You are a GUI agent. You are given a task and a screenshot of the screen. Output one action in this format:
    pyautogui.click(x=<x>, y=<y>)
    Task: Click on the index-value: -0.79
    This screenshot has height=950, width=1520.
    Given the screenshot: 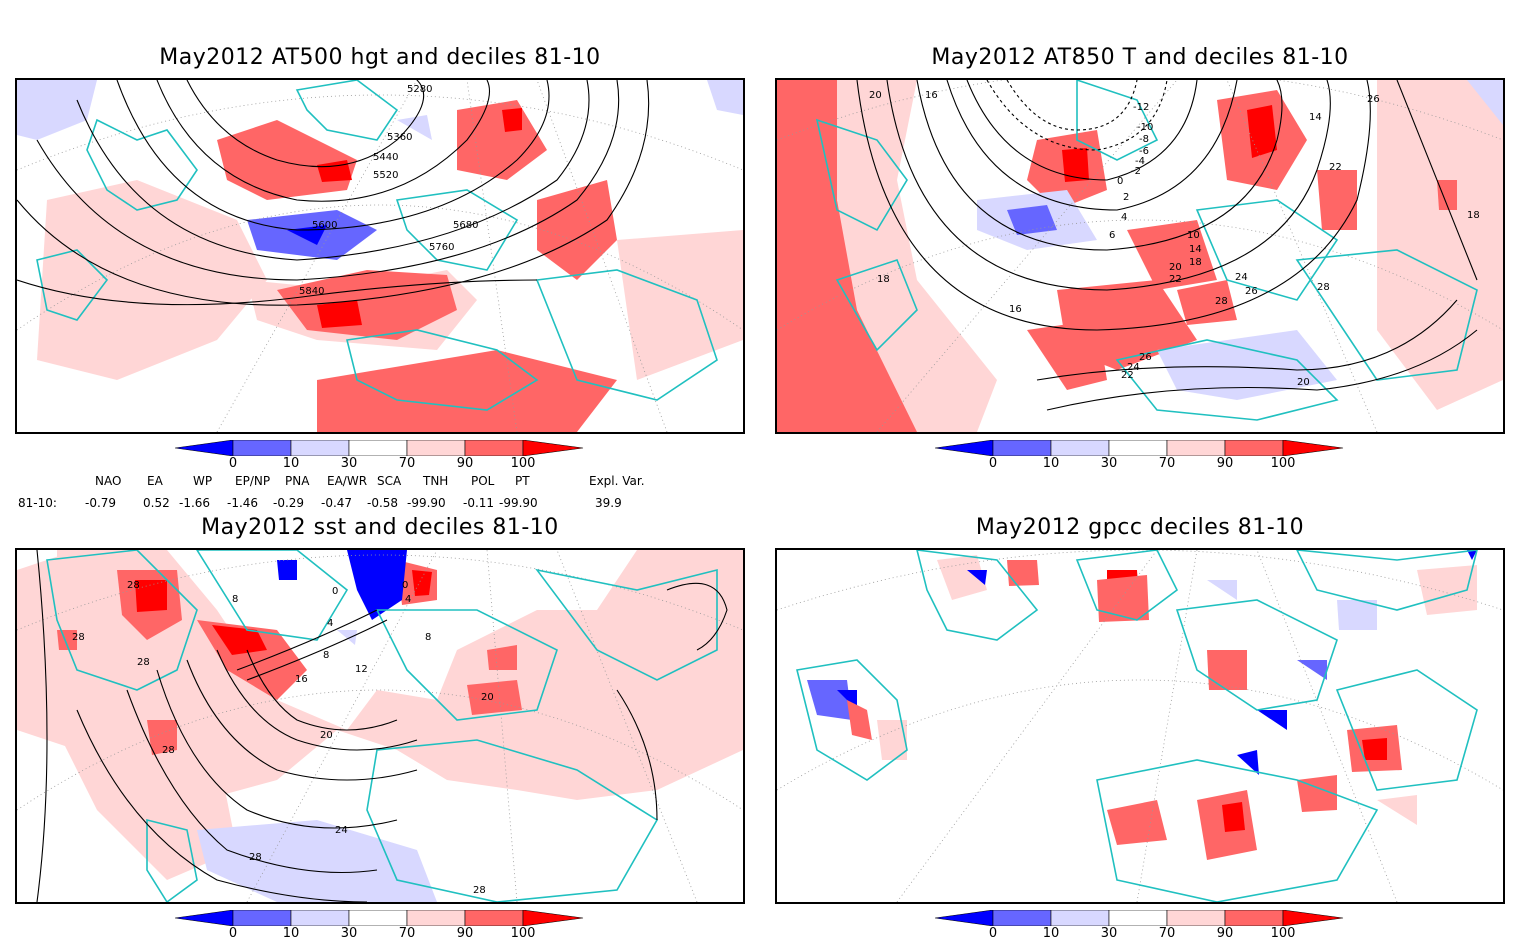 What is the action you would take?
    pyautogui.click(x=101, y=503)
    